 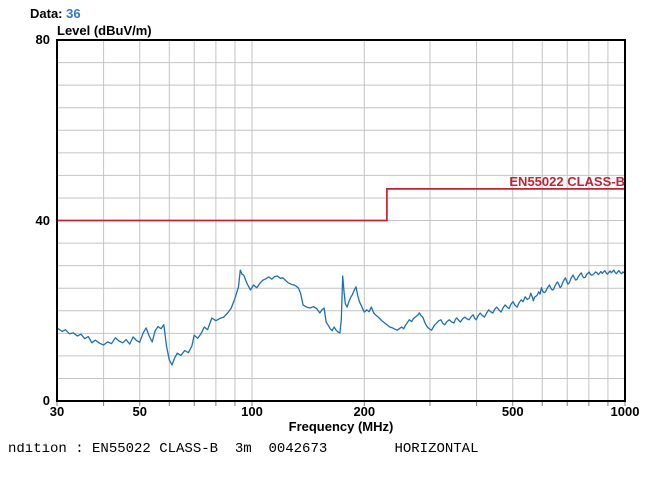 I want to click on x-tick-label: 30, so click(x=57, y=411).